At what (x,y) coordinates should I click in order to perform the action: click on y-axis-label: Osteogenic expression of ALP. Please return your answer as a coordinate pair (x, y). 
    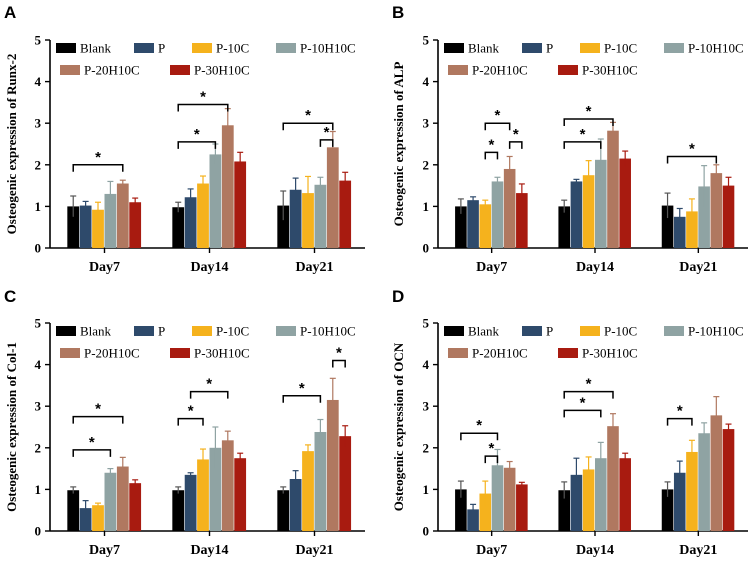
    Looking at the image, I should click on (398, 144).